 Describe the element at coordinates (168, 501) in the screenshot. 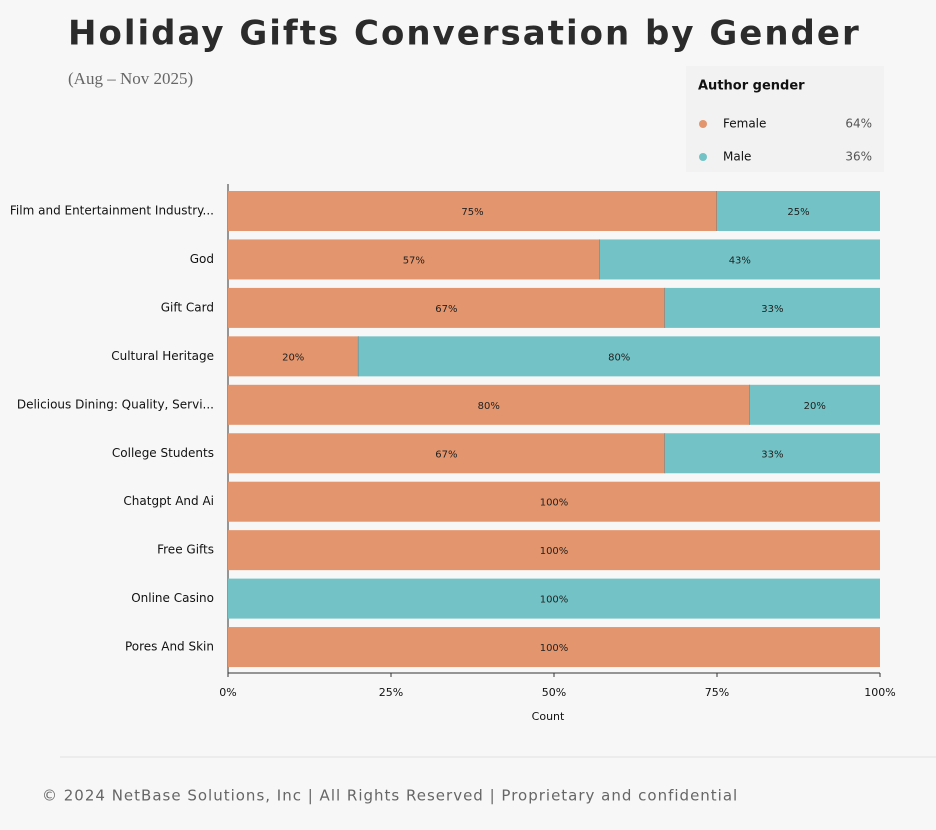

I see `category-label: Chatgpt And Ai` at that location.